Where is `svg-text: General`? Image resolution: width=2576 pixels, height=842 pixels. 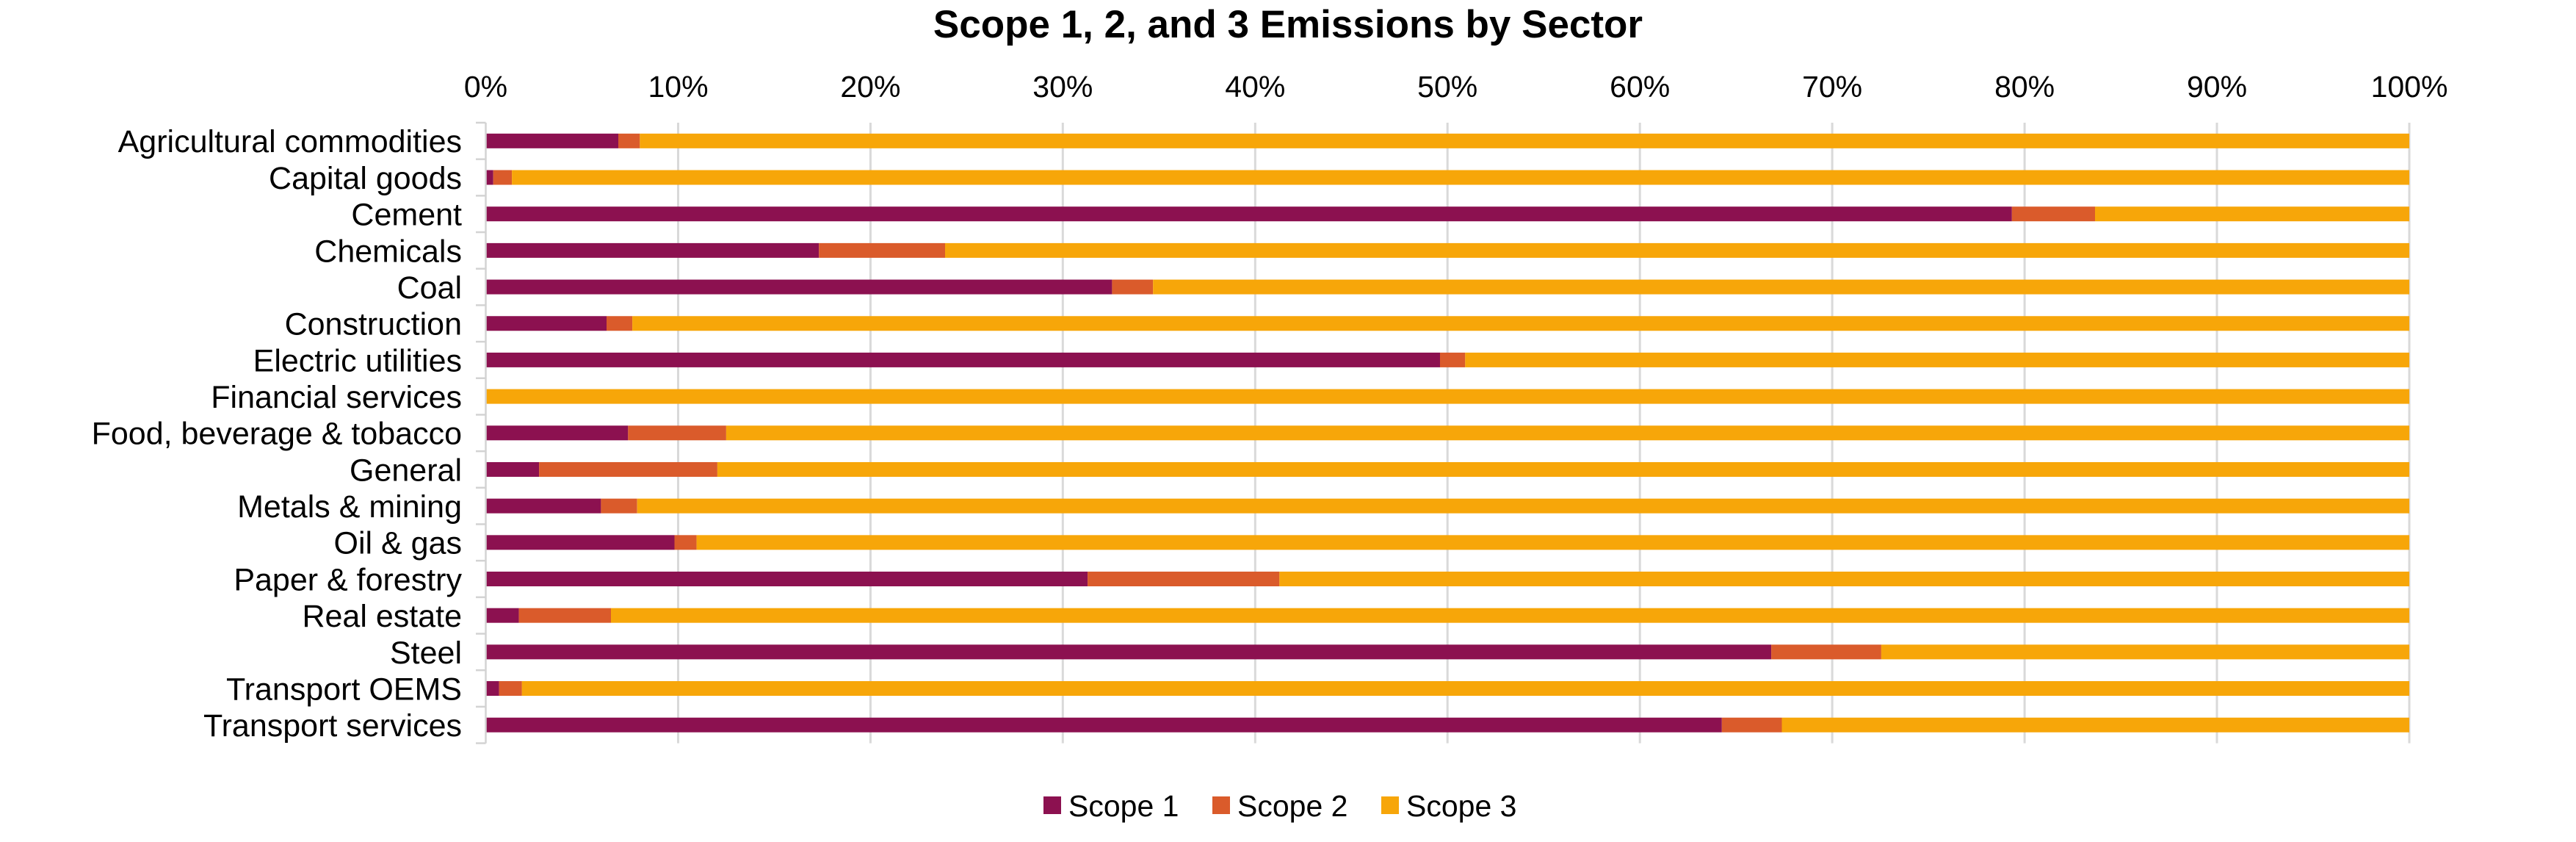
svg-text: General is located at coordinates (406, 470).